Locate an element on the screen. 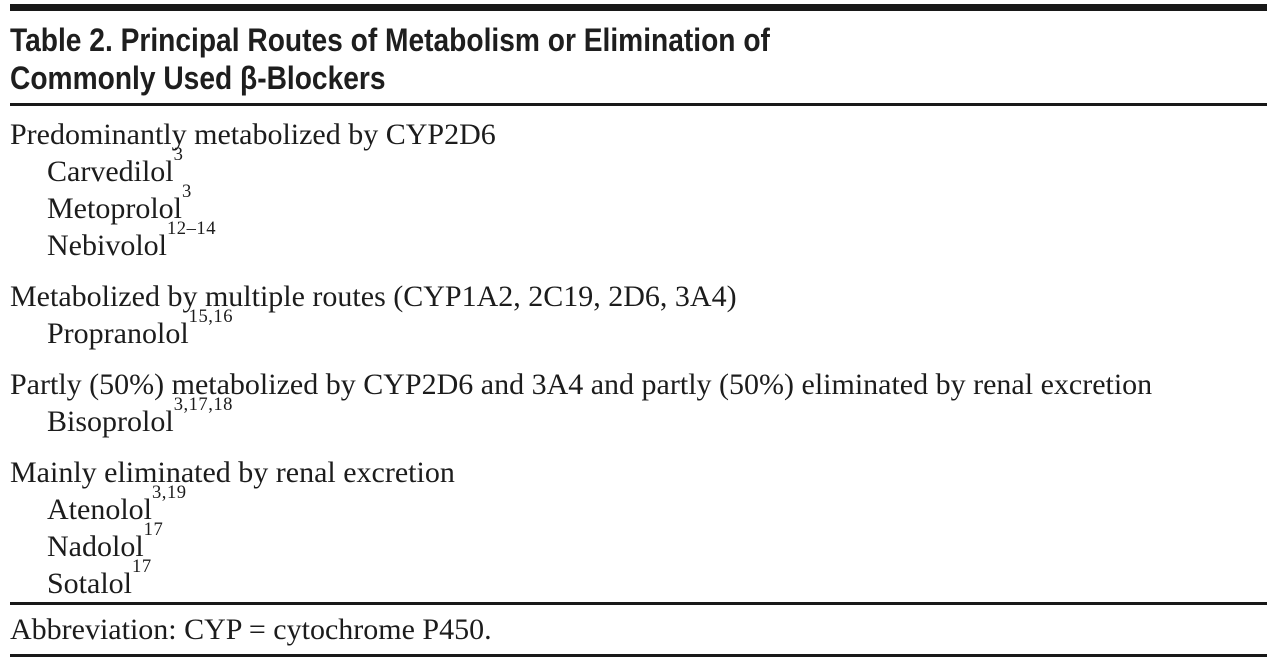 The image size is (1275, 660). drug-item: Propranolol15,16 is located at coordinates (638, 329).